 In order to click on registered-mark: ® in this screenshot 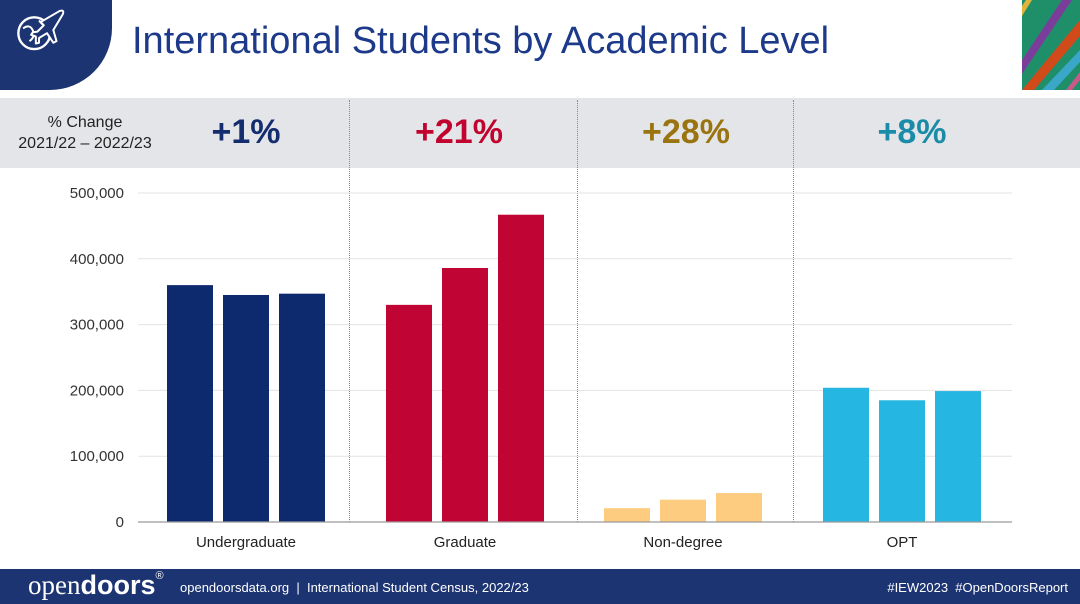, I will do `click(159, 576)`.